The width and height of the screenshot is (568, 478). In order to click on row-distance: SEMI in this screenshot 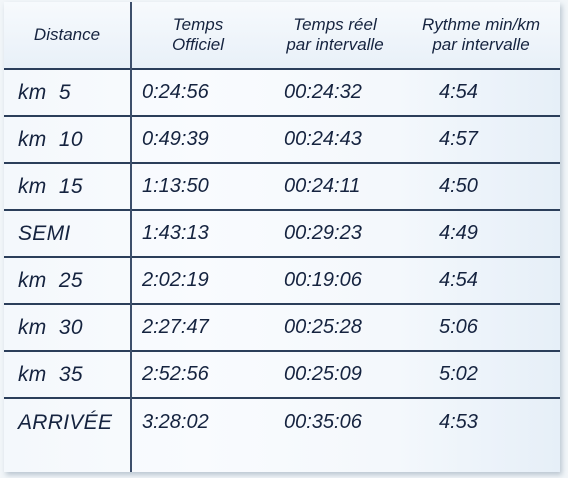, I will do `click(44, 233)`.